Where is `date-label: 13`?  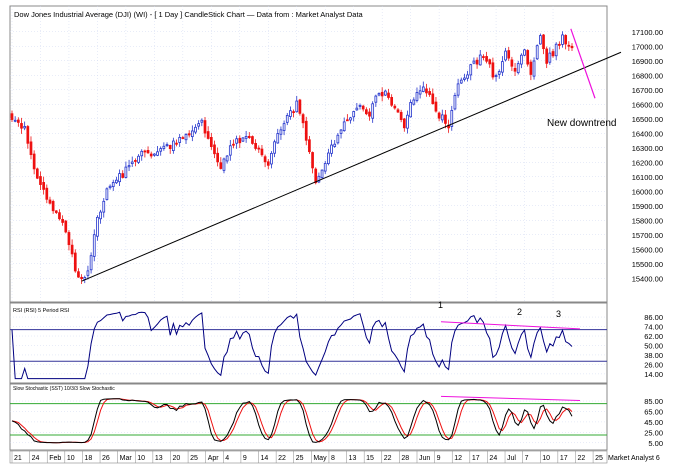 date-label: 13 is located at coordinates (353, 458).